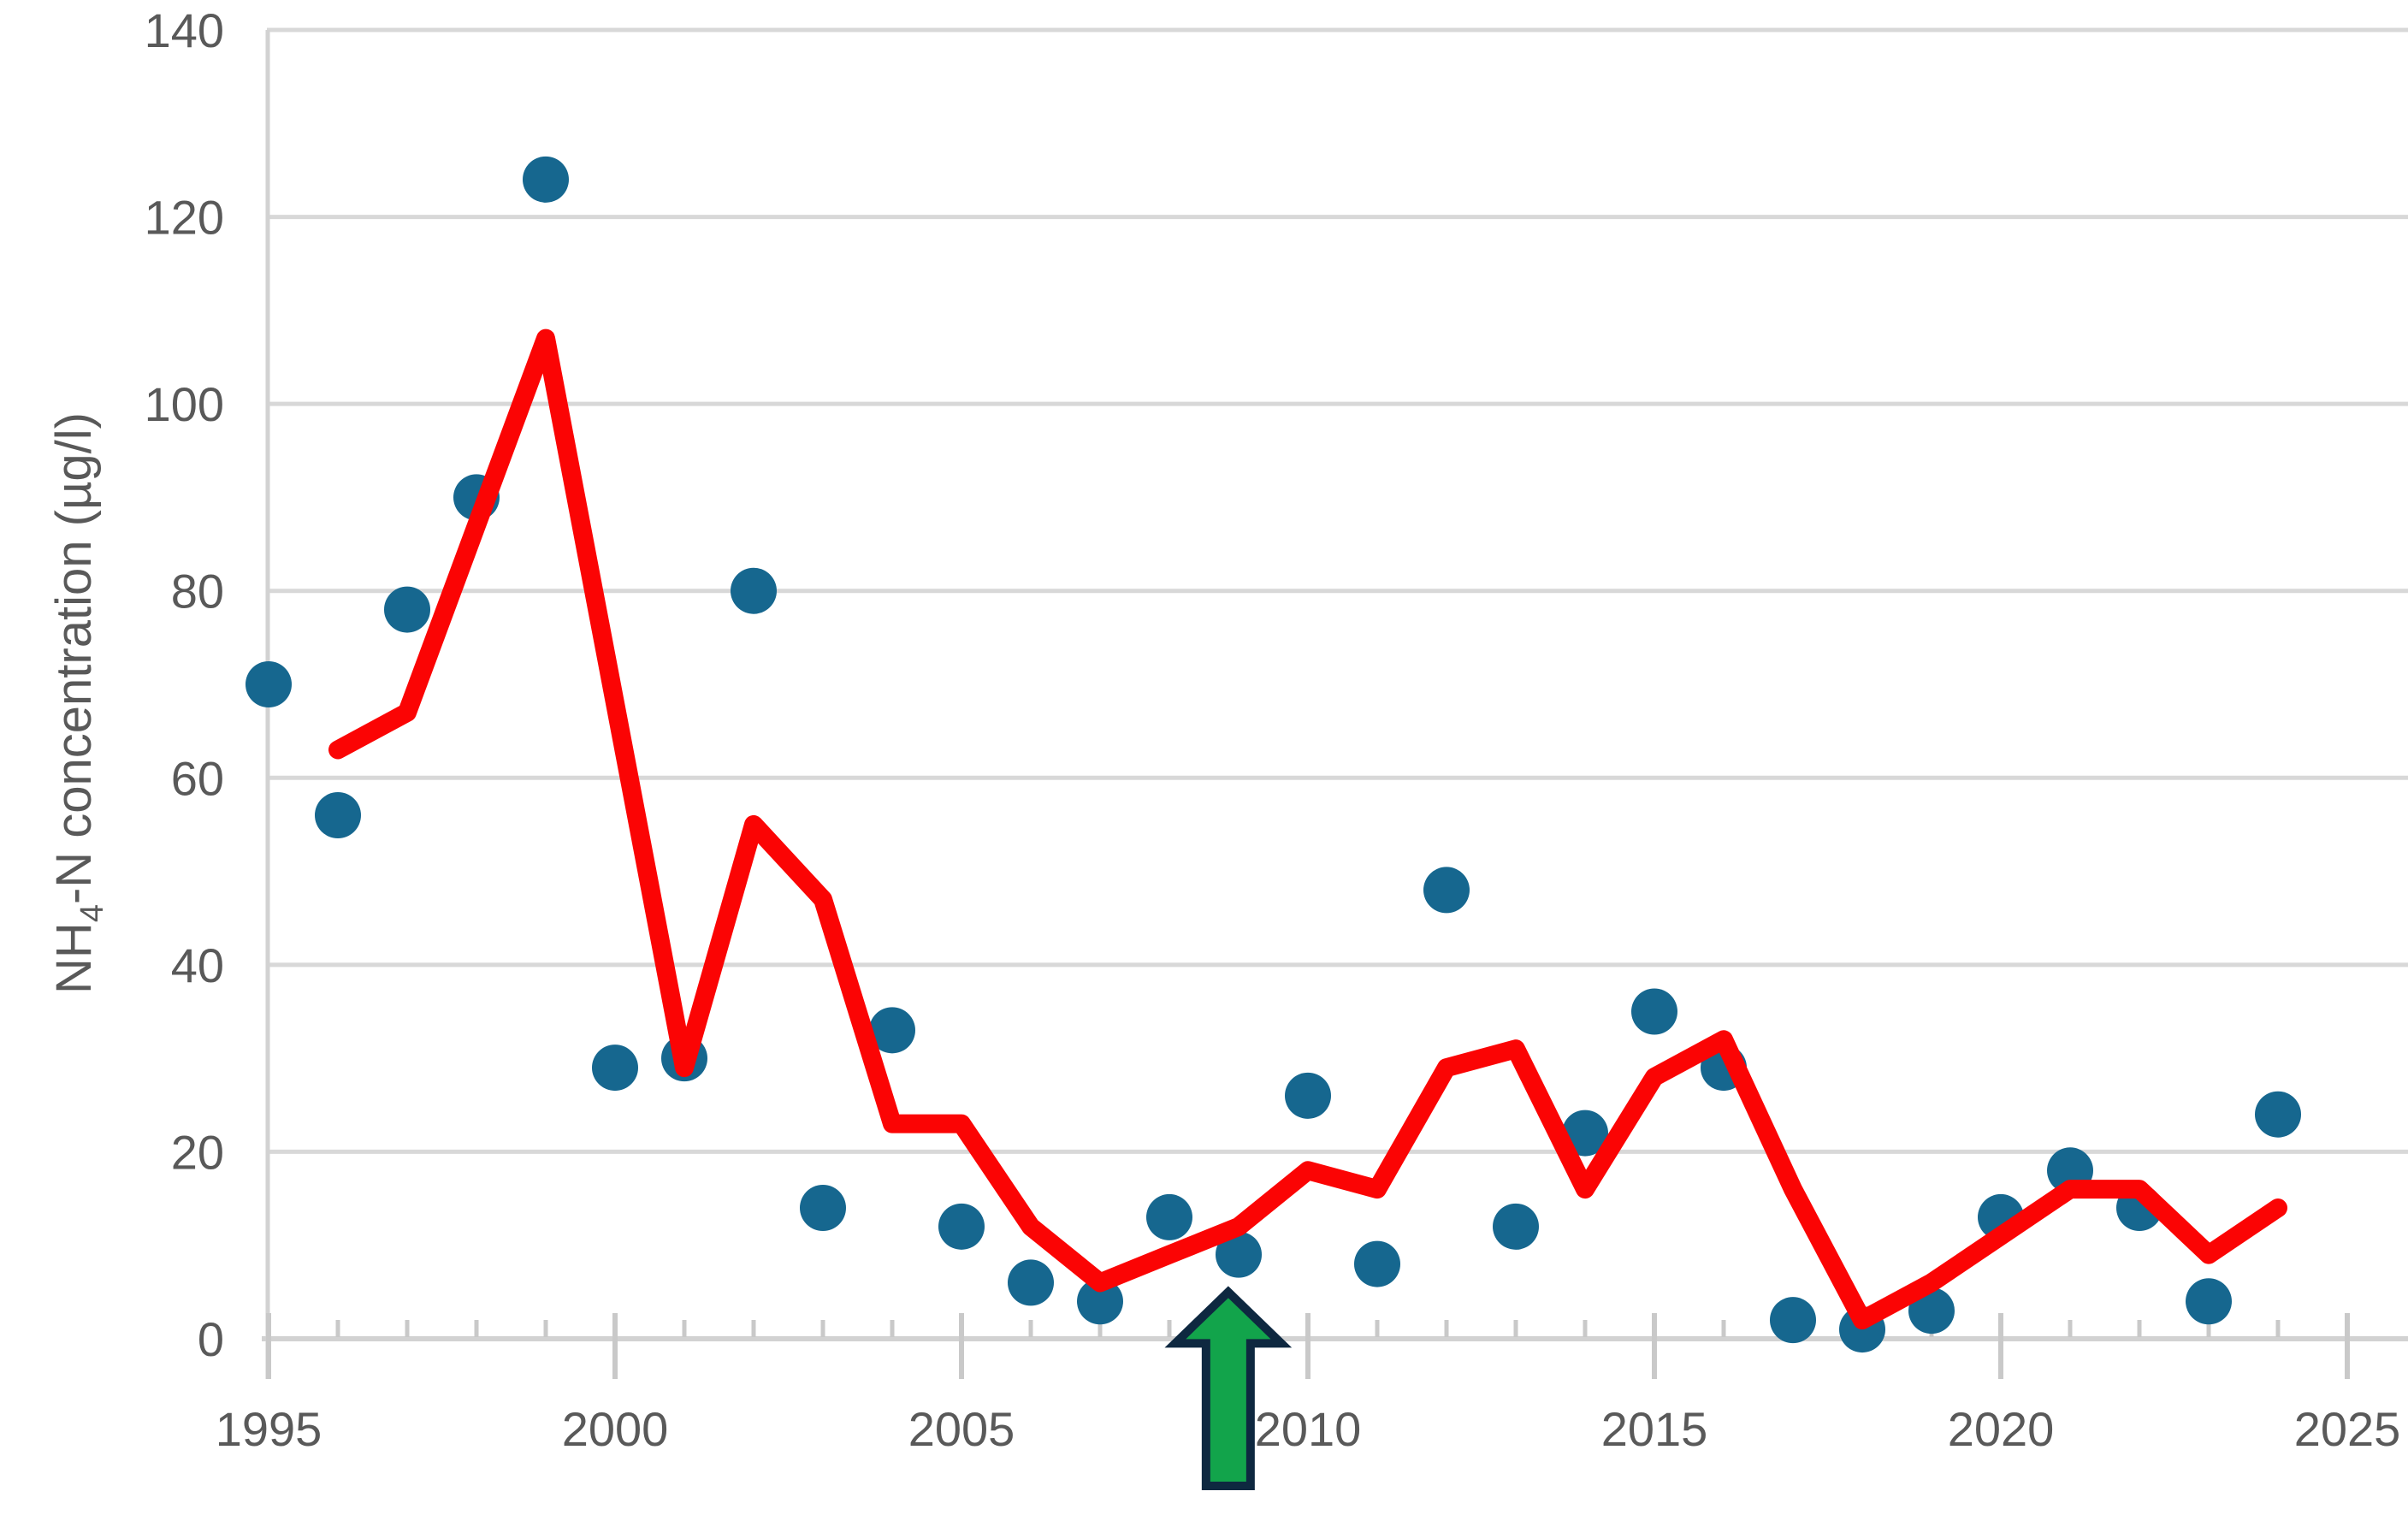 The image size is (2408, 1515). Describe the element at coordinates (197, 1152) in the screenshot. I see `y-tick-label: 20` at that location.